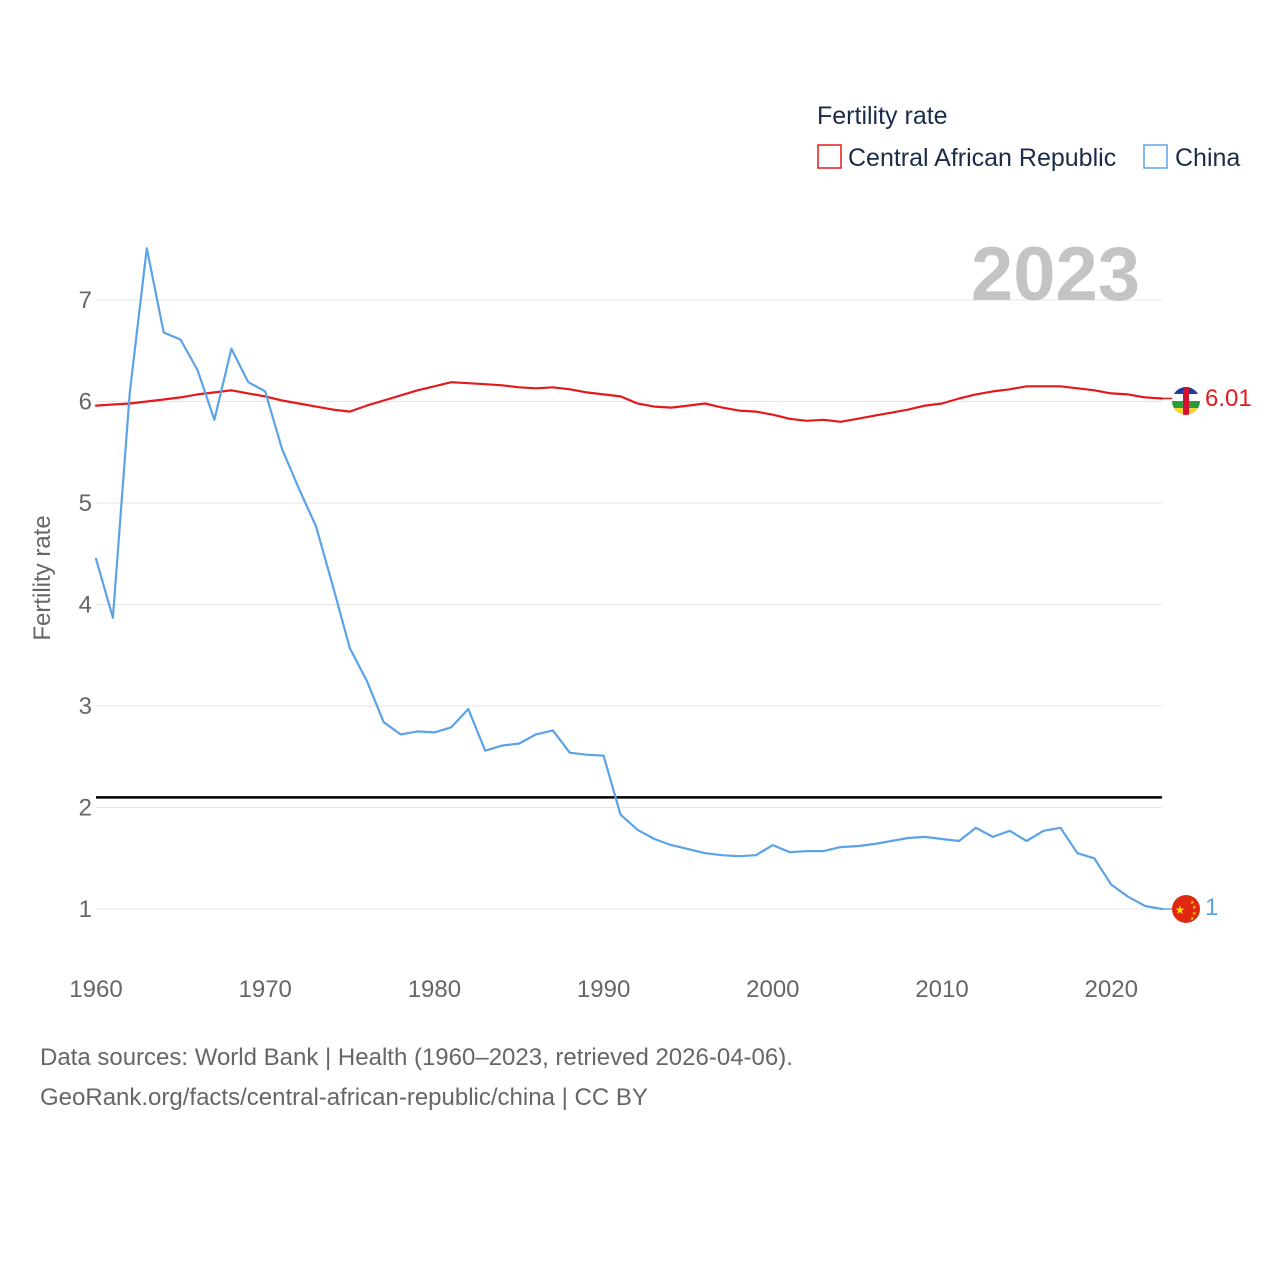 The height and width of the screenshot is (1280, 1280). Describe the element at coordinates (882, 116) in the screenshot. I see `legend-title: Fertility rate` at that location.